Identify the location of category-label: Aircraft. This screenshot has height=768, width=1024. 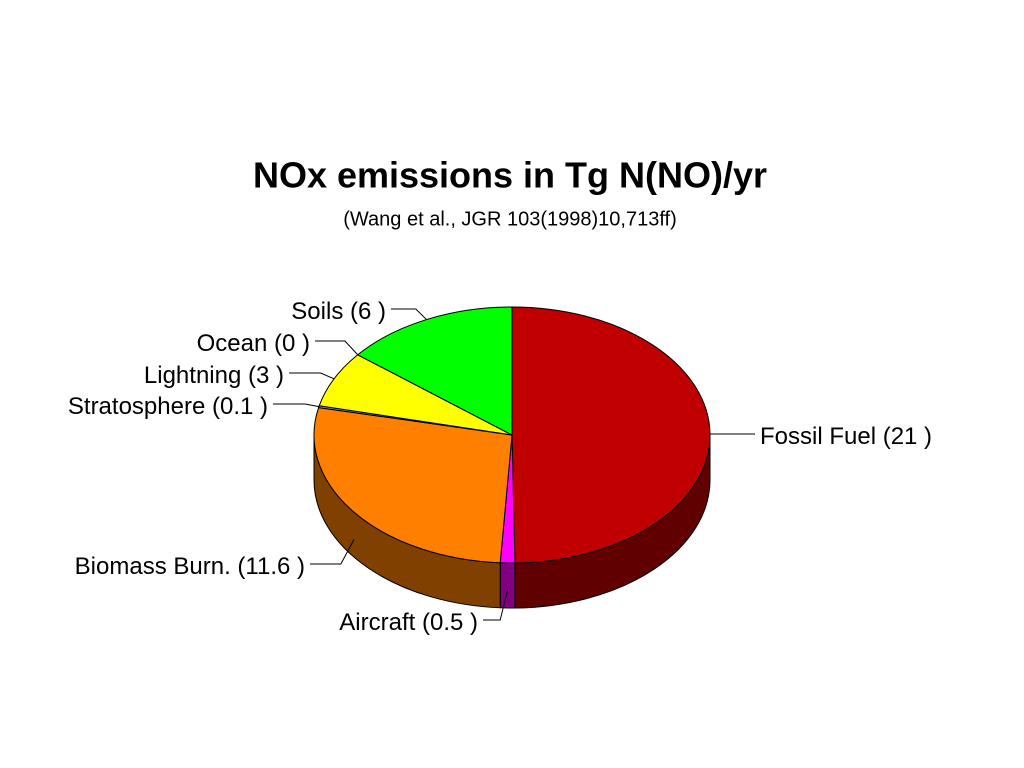
(377, 622).